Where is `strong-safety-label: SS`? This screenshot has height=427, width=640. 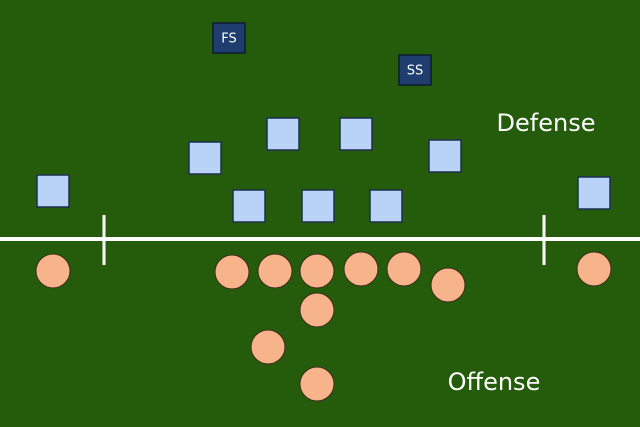 strong-safety-label: SS is located at coordinates (415, 71).